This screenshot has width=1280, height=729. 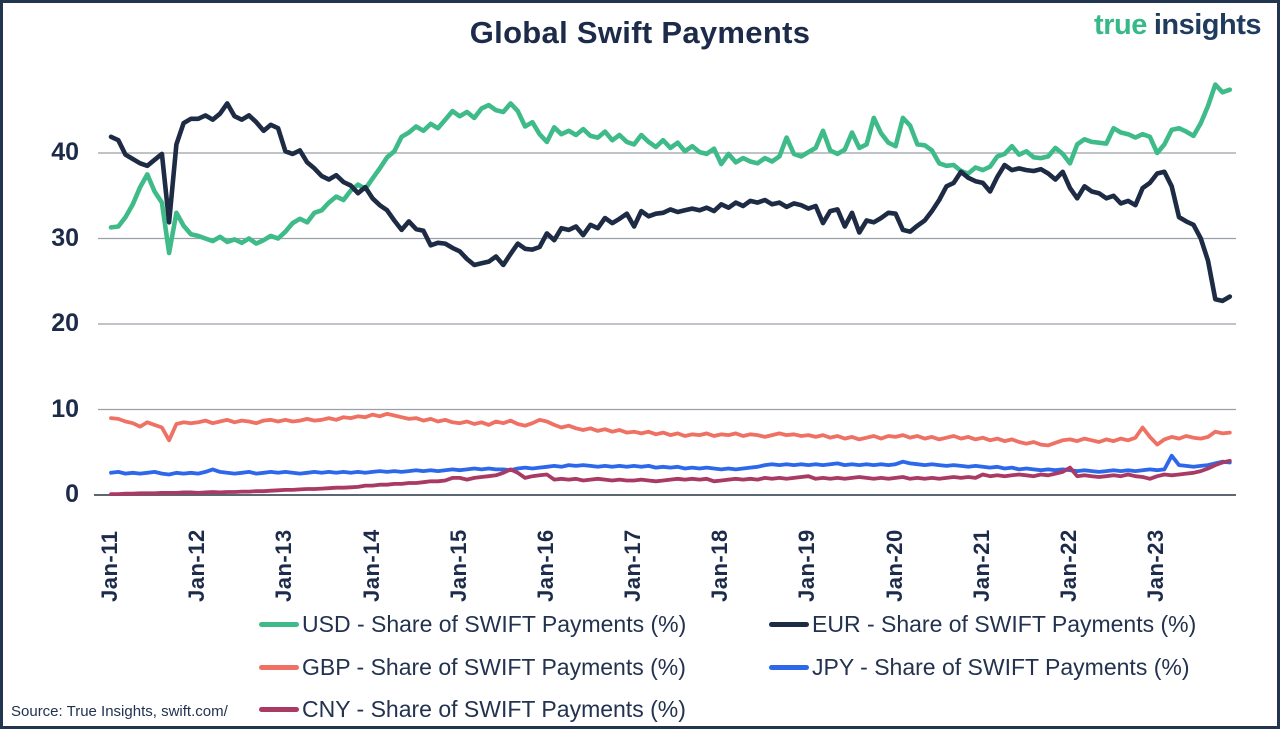 I want to click on legend-label-gbp: GBP - Share of SWIFT Payments (%), so click(x=494, y=666).